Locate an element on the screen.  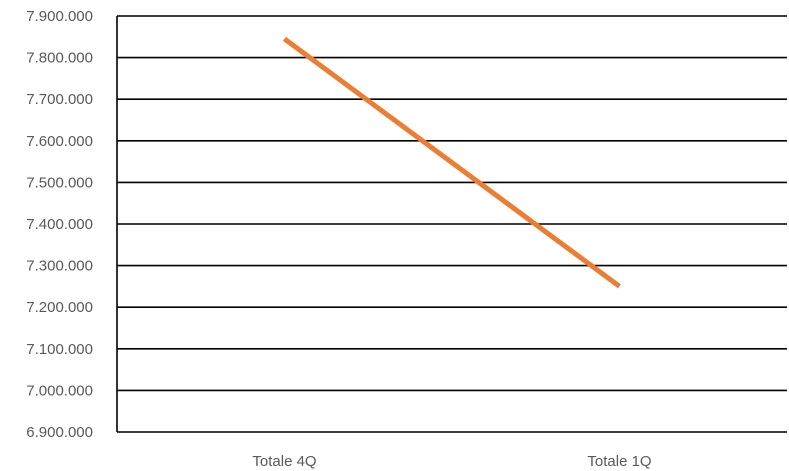
y-tick-label: 6.900.000 is located at coordinates (59, 432).